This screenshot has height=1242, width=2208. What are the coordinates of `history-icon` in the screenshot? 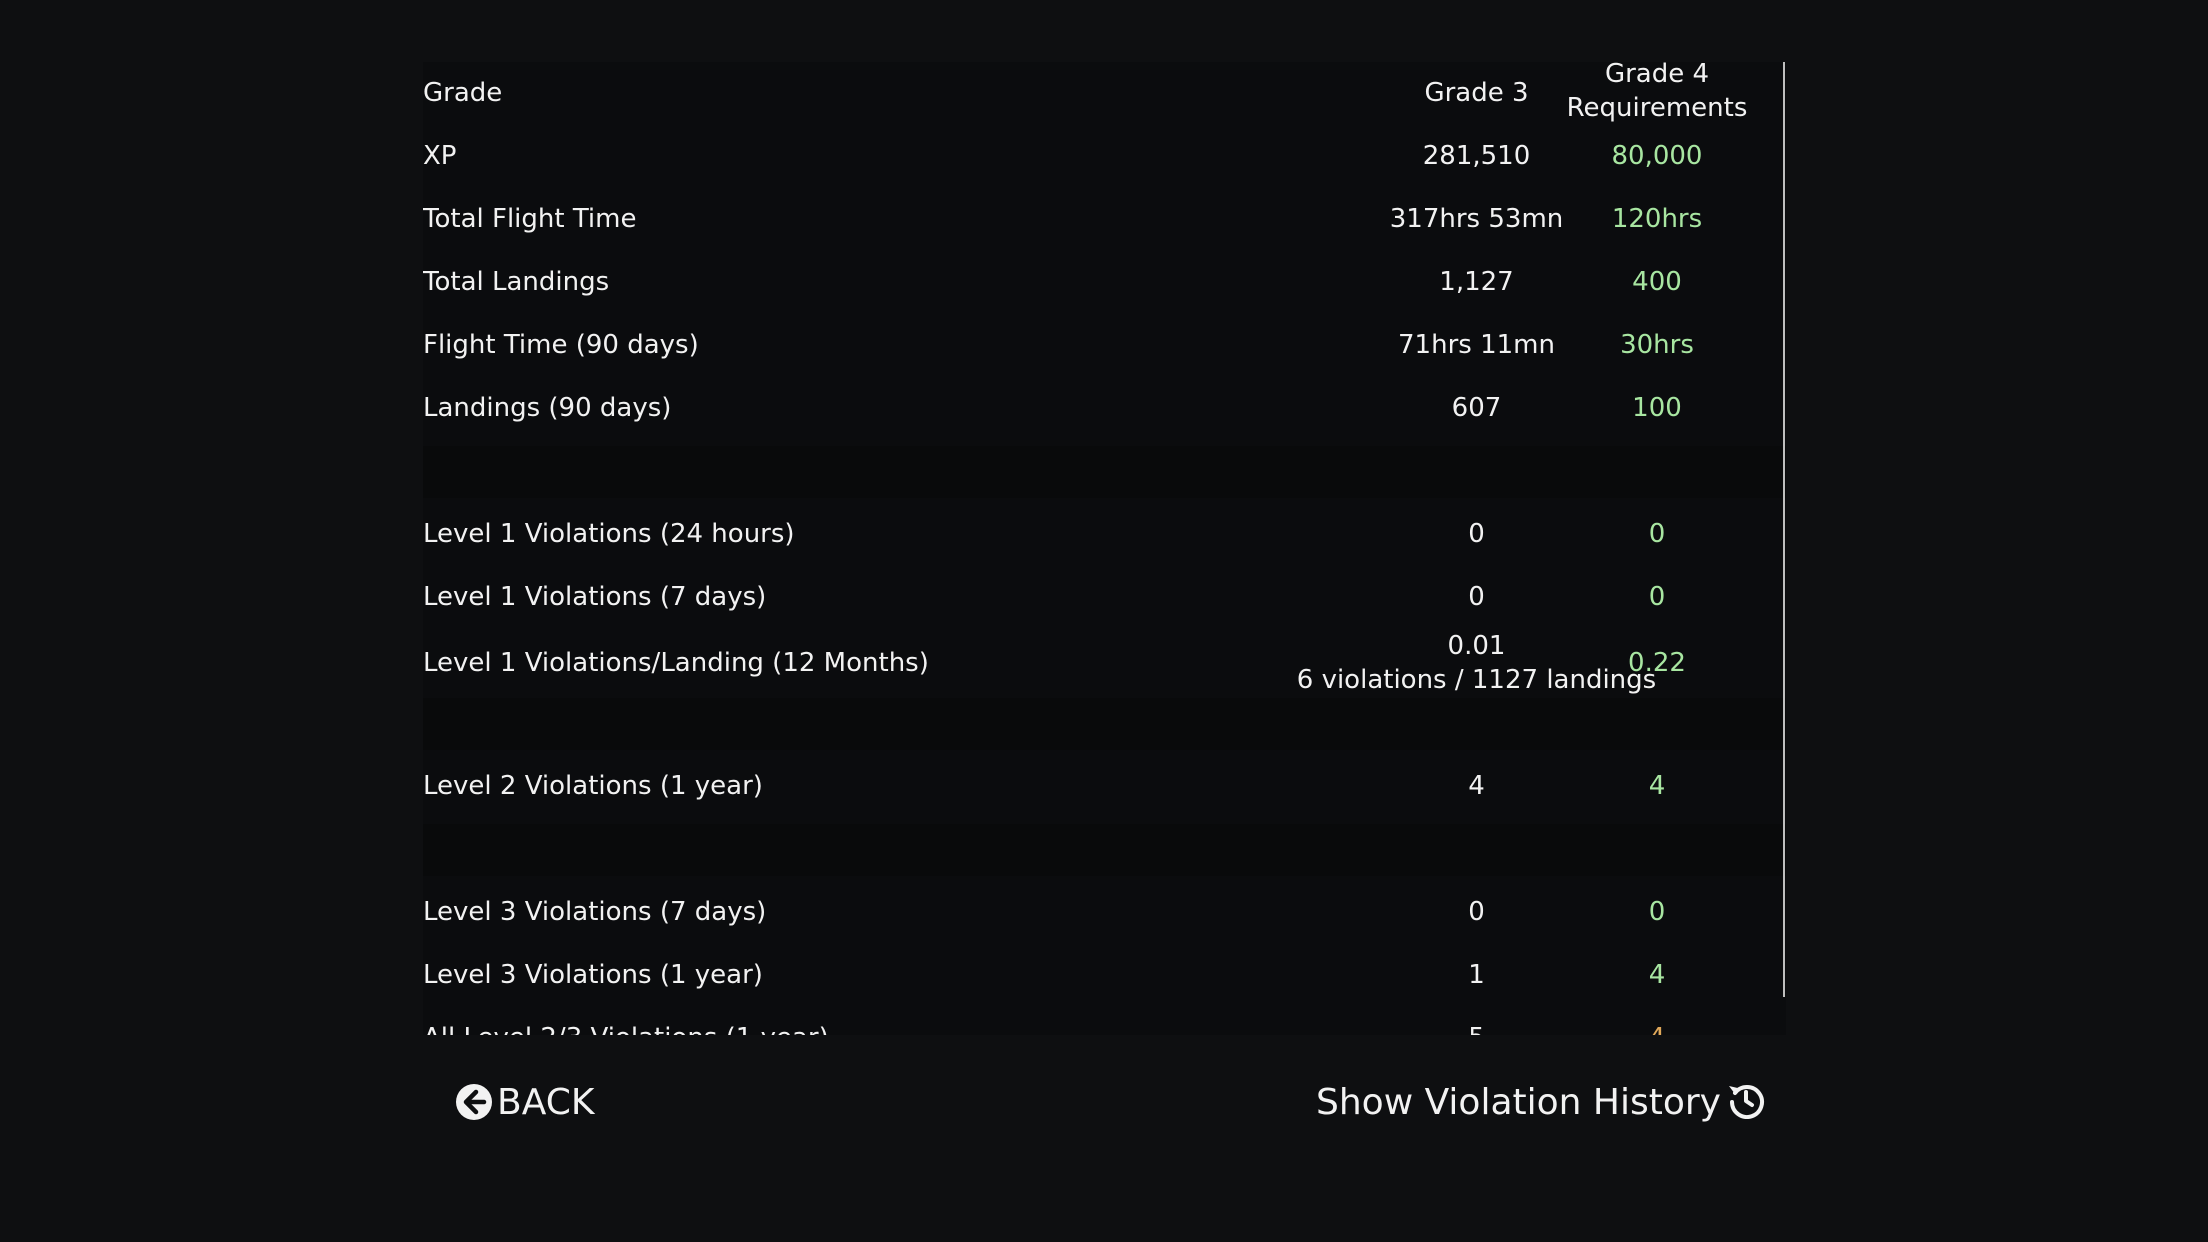 It's located at (1746, 1100).